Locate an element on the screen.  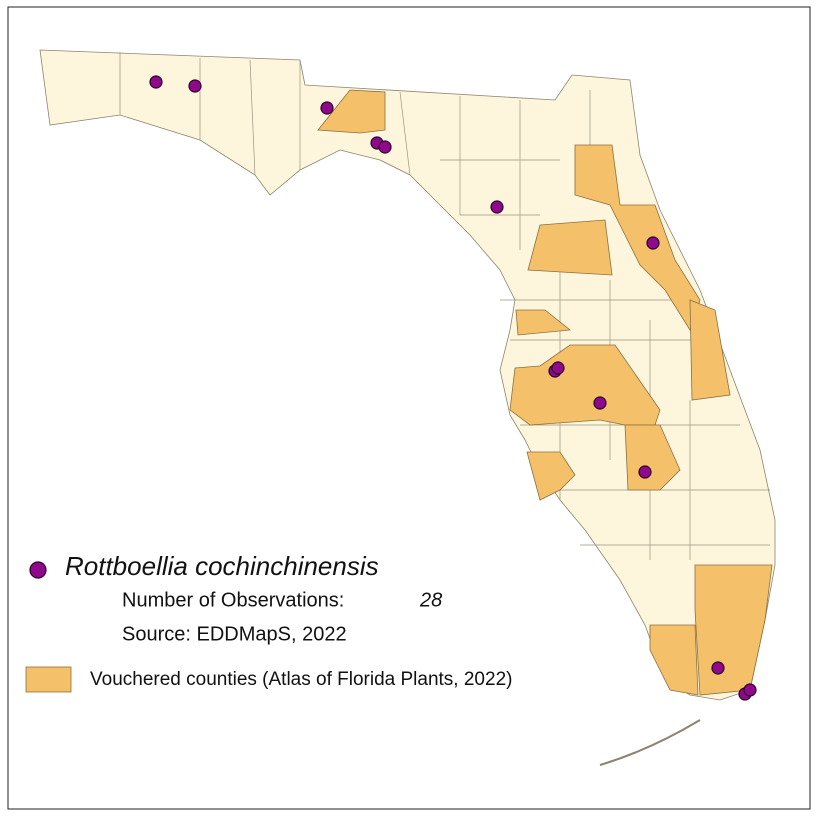
species-name: Rottboellia cochinchinensis is located at coordinates (222, 566).